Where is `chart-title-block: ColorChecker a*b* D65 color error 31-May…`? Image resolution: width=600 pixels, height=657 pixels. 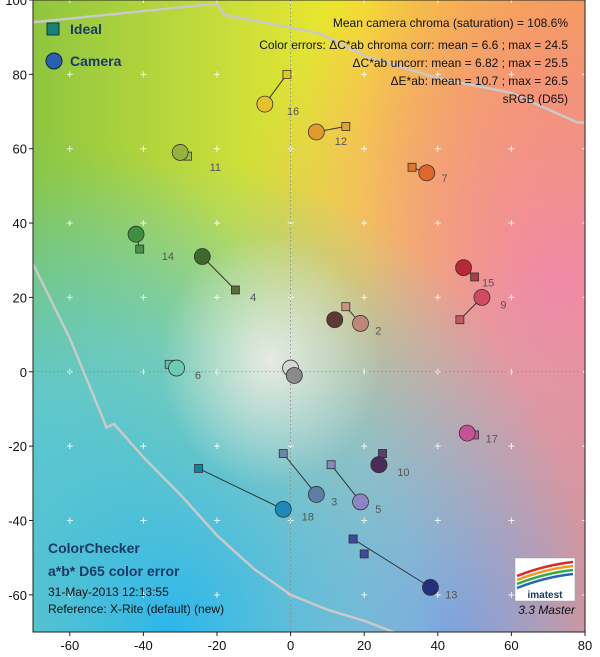 chart-title-block: ColorChecker a*b* D65 color error 31-May… is located at coordinates (136, 578).